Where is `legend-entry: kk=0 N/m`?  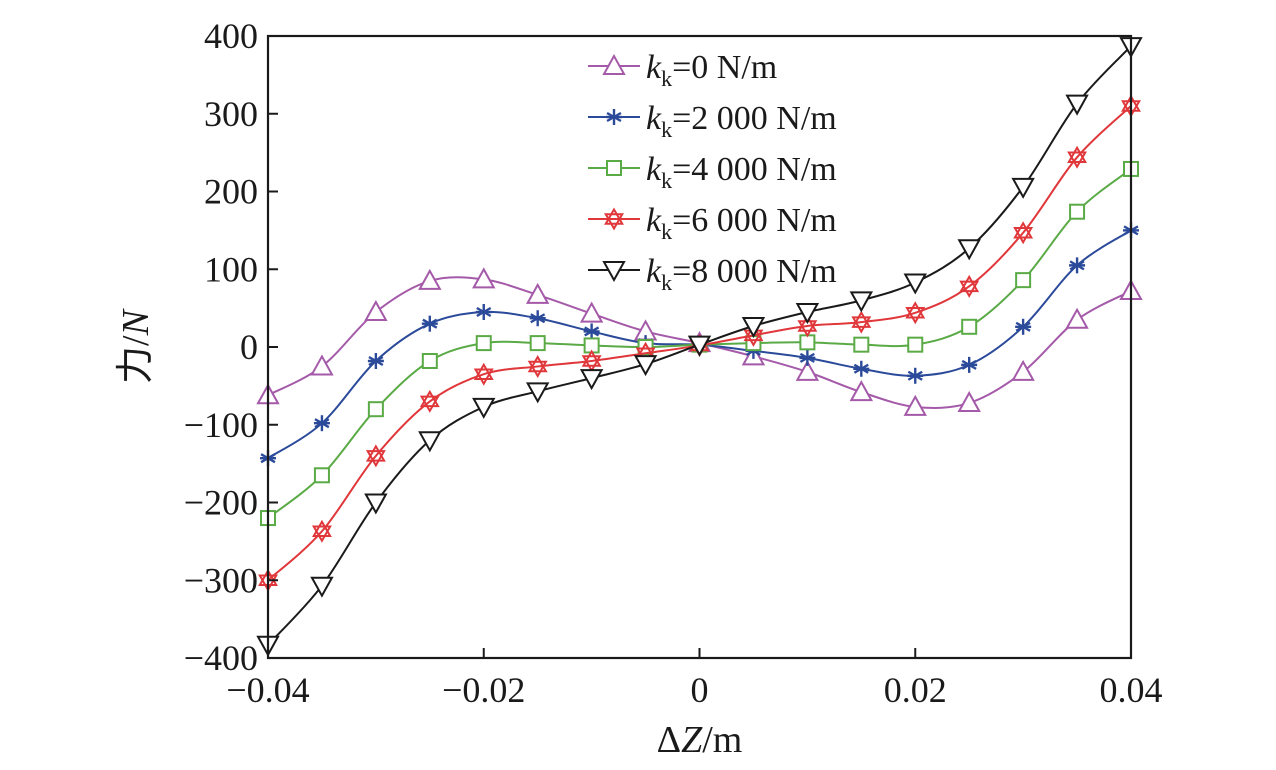
legend-entry: kk=0 N/m is located at coordinates (682, 70).